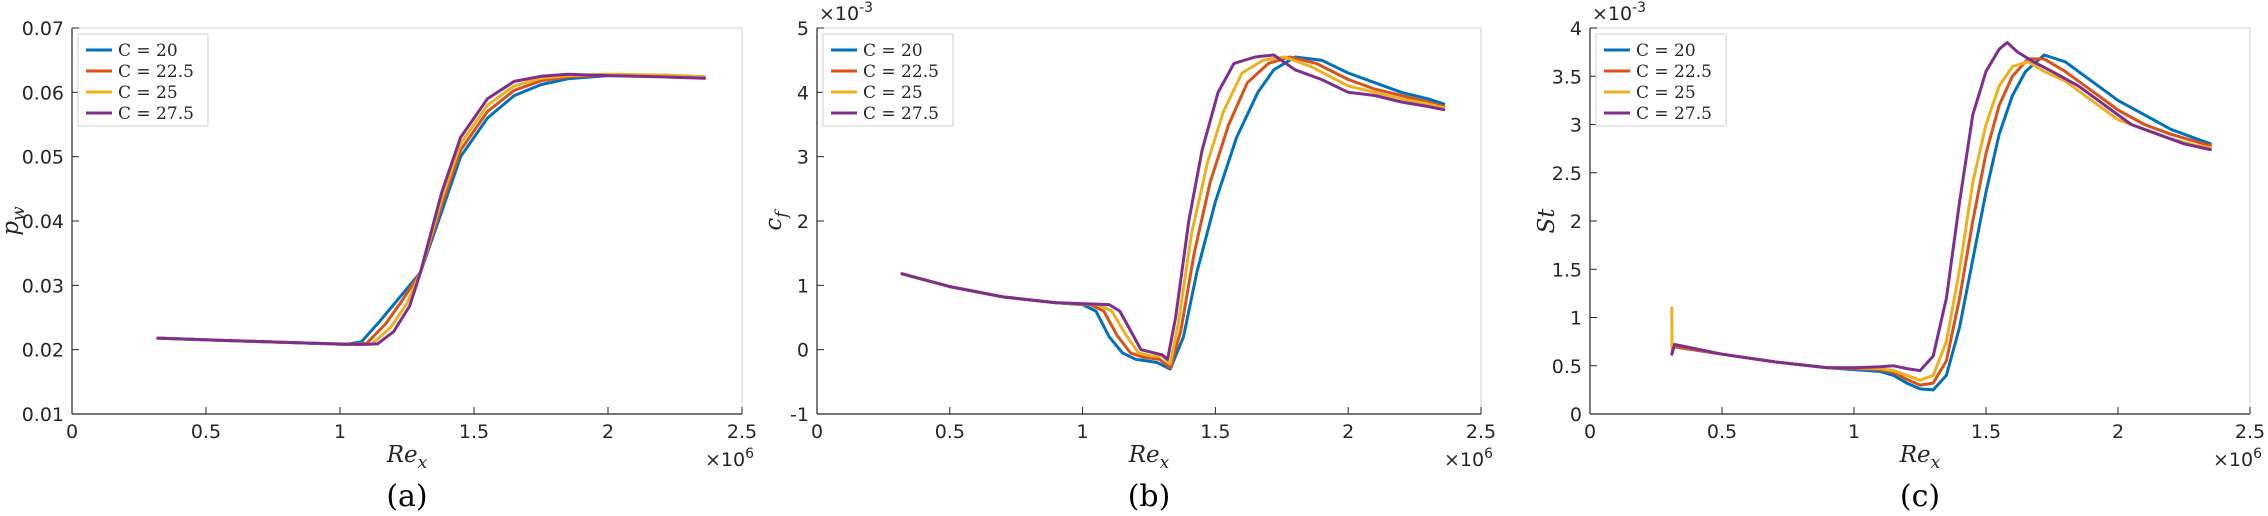 The height and width of the screenshot is (516, 2268). Describe the element at coordinates (1567, 77) in the screenshot. I see `y-tick-label: 3.5` at that location.